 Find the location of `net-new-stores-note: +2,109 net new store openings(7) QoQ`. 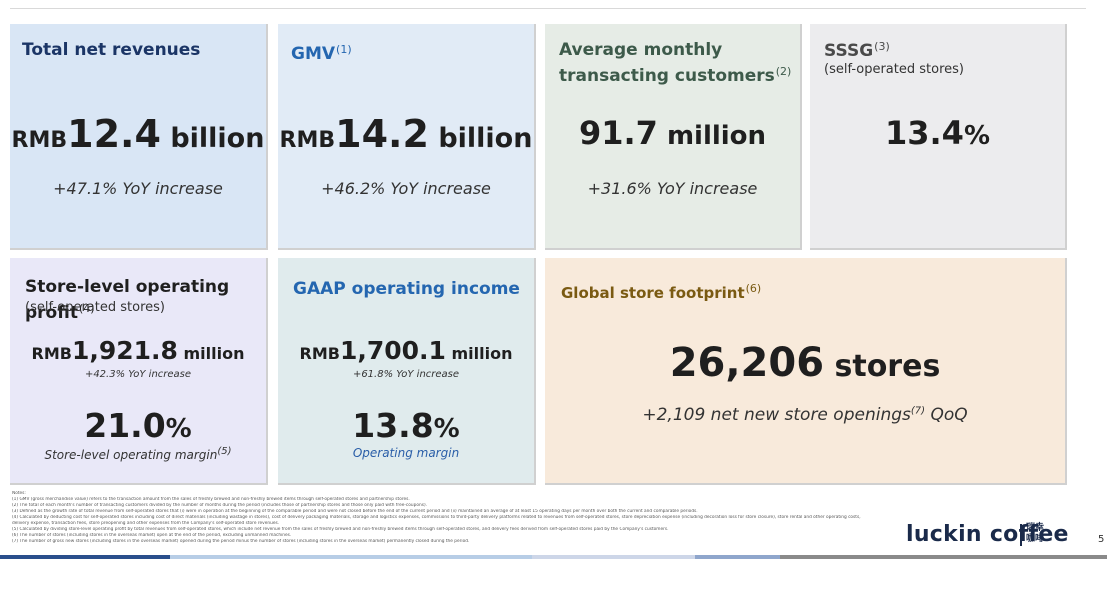

net-new-stores-note: +2,109 net new store openings(7) QoQ is located at coordinates (805, 415).